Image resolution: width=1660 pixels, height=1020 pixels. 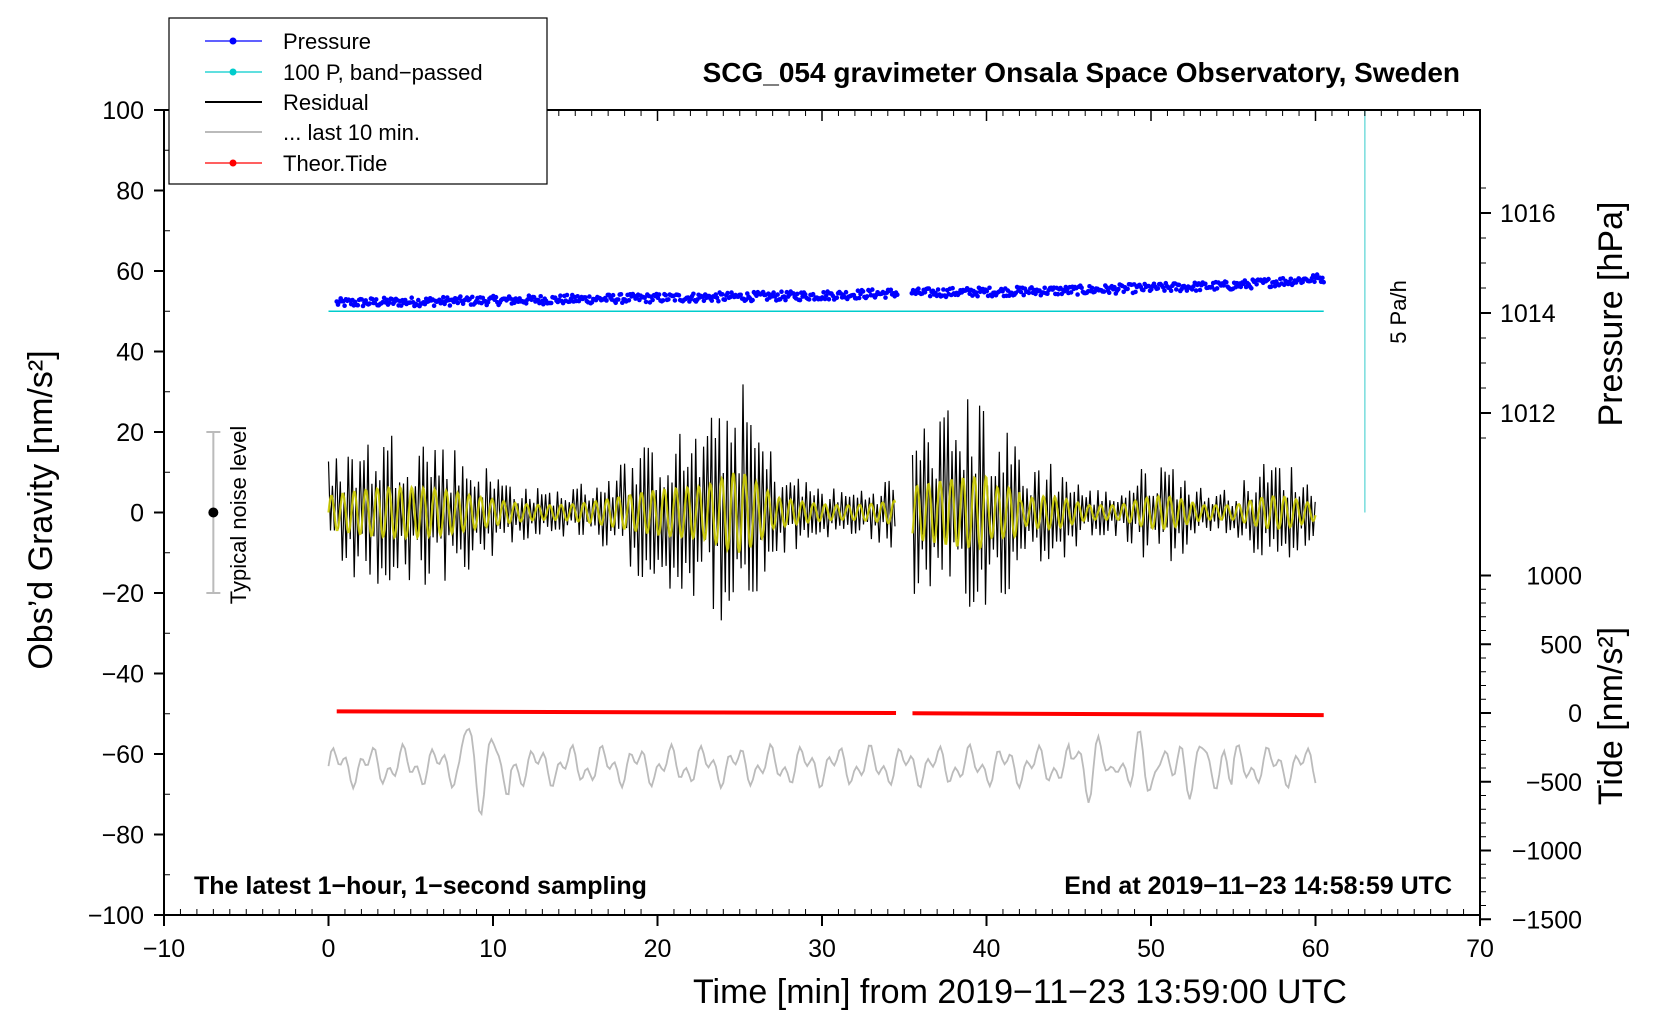 What do you see at coordinates (233, 163) in the screenshot?
I see `legend-marker-tide` at bounding box center [233, 163].